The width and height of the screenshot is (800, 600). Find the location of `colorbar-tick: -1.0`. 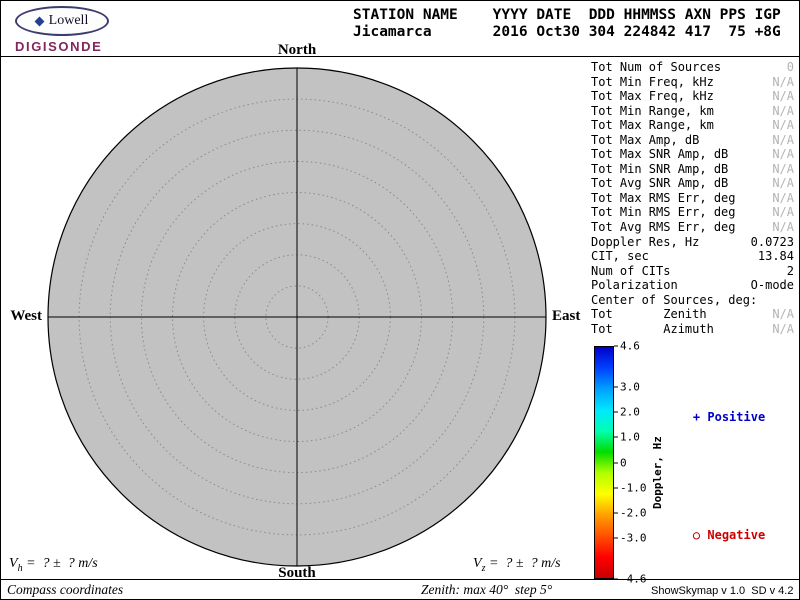

colorbar-tick: -1.0 is located at coordinates (630, 487).